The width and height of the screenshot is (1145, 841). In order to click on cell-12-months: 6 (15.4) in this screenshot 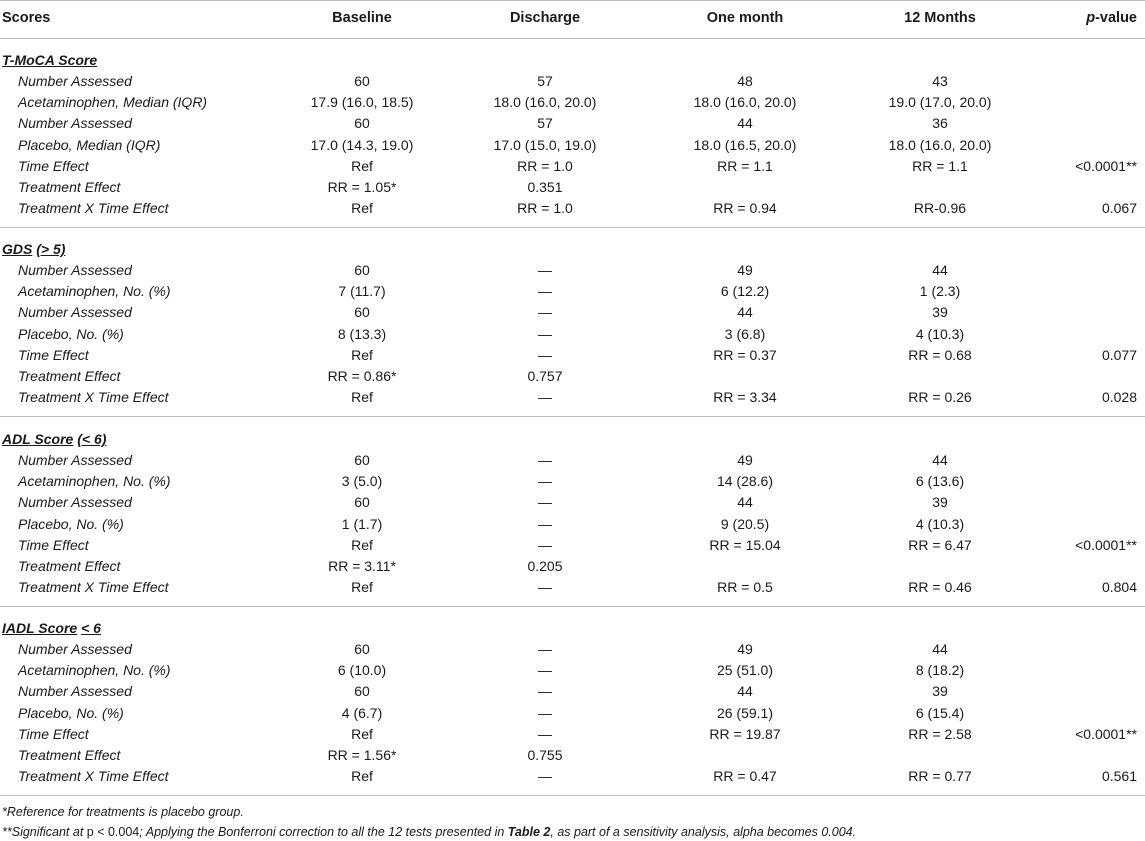, I will do `click(940, 712)`.